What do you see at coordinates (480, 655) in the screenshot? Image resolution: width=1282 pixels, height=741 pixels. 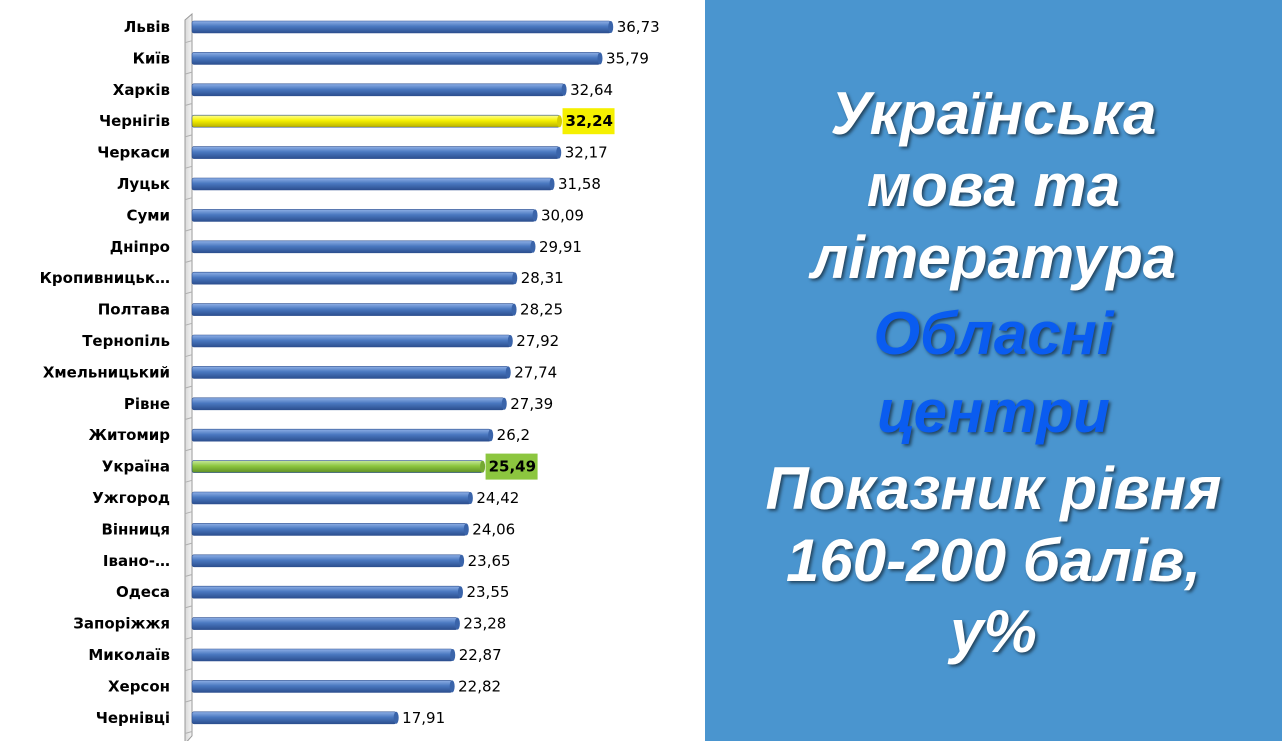 I see `value-label: 22,87` at bounding box center [480, 655].